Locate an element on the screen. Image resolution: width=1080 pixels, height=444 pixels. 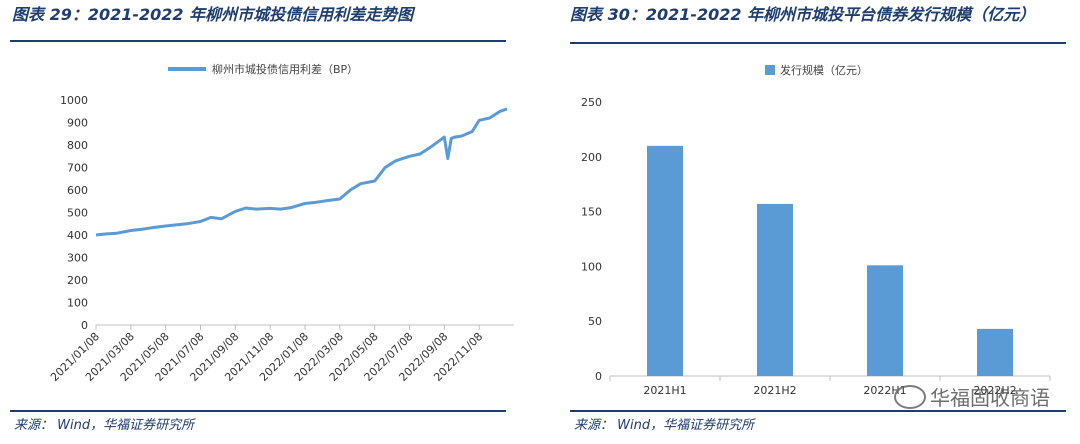
y-tick-label: 300 is located at coordinates (77, 258).